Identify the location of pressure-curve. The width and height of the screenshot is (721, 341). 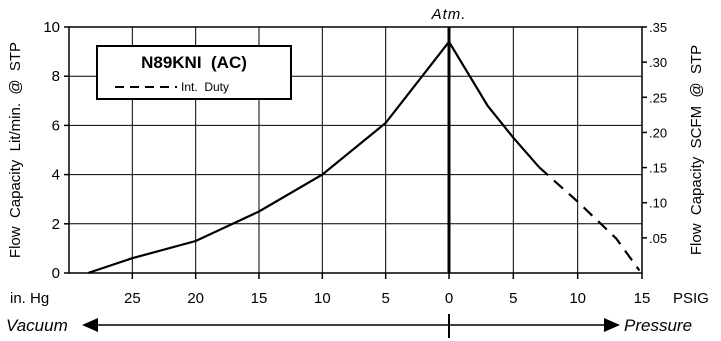
(494, 104).